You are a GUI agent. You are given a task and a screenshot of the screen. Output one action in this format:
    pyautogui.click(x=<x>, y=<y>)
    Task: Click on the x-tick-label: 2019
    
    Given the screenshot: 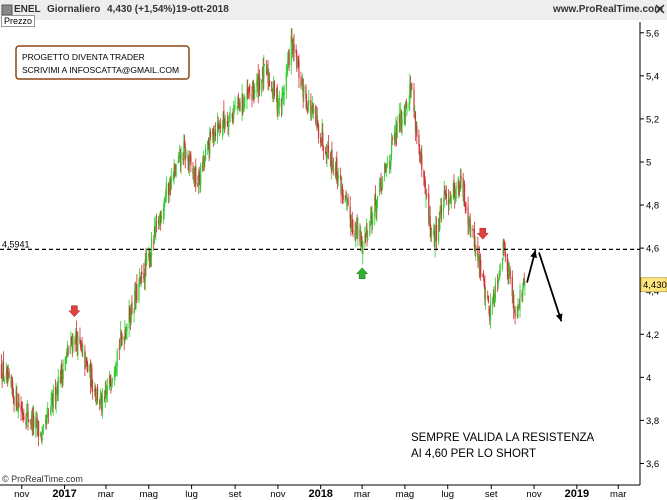 What is the action you would take?
    pyautogui.click(x=577, y=494)
    